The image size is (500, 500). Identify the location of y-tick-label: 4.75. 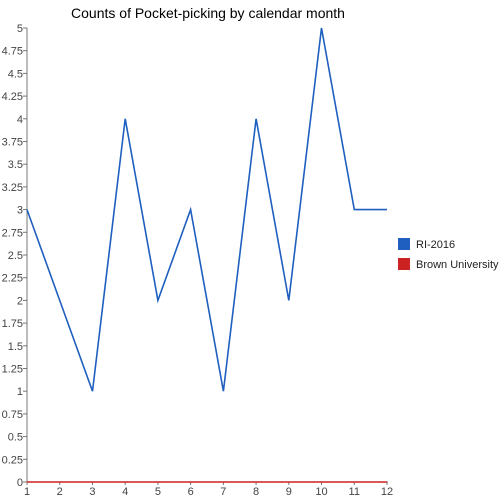
(12, 52).